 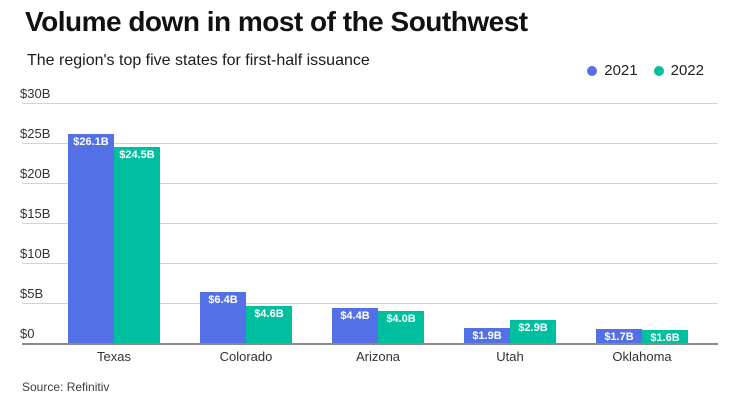 What do you see at coordinates (510, 356) in the screenshot?
I see `x-tick-label-utah: Utah` at bounding box center [510, 356].